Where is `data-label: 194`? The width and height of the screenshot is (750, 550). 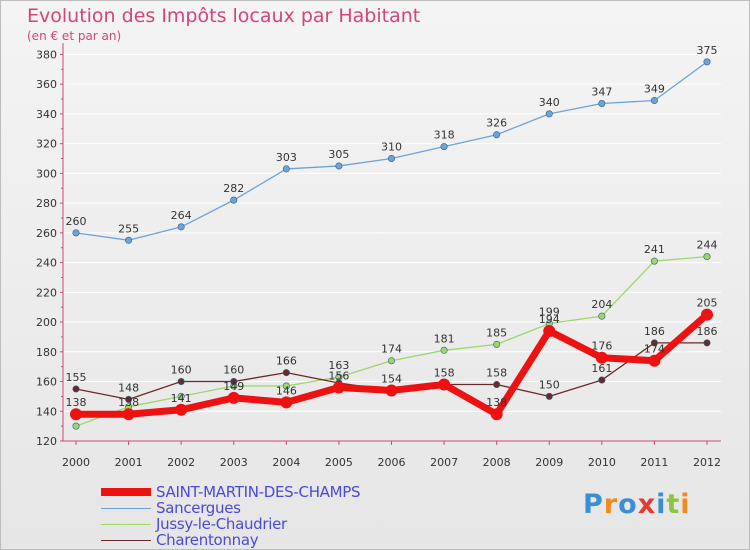
data-label: 194 is located at coordinates (549, 319).